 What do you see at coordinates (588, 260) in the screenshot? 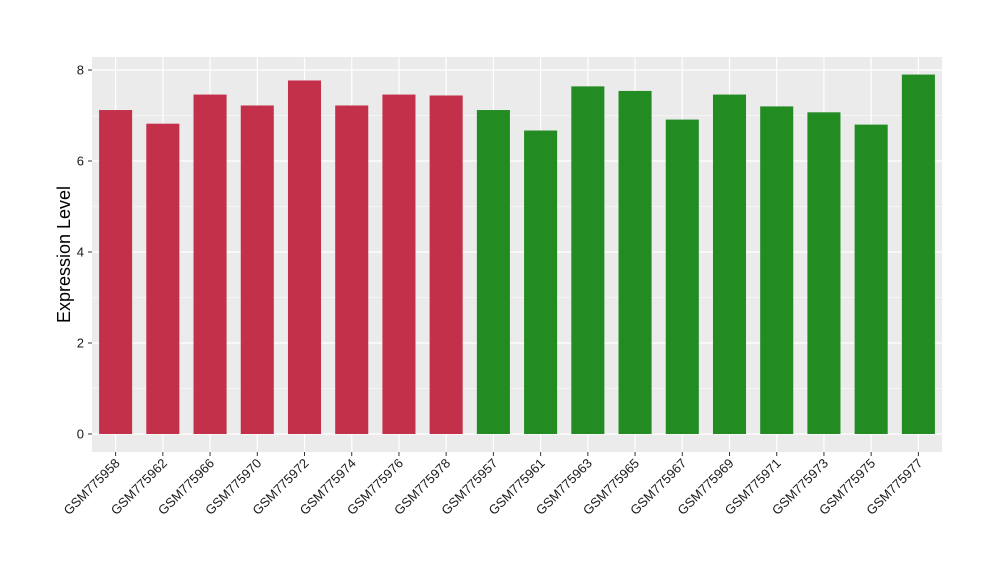
I see `bar-GSM775963` at bounding box center [588, 260].